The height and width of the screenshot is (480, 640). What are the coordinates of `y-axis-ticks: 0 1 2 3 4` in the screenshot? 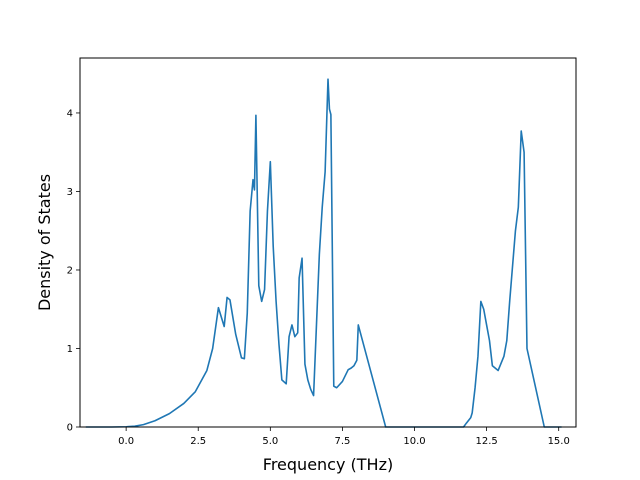 It's located at (73, 271).